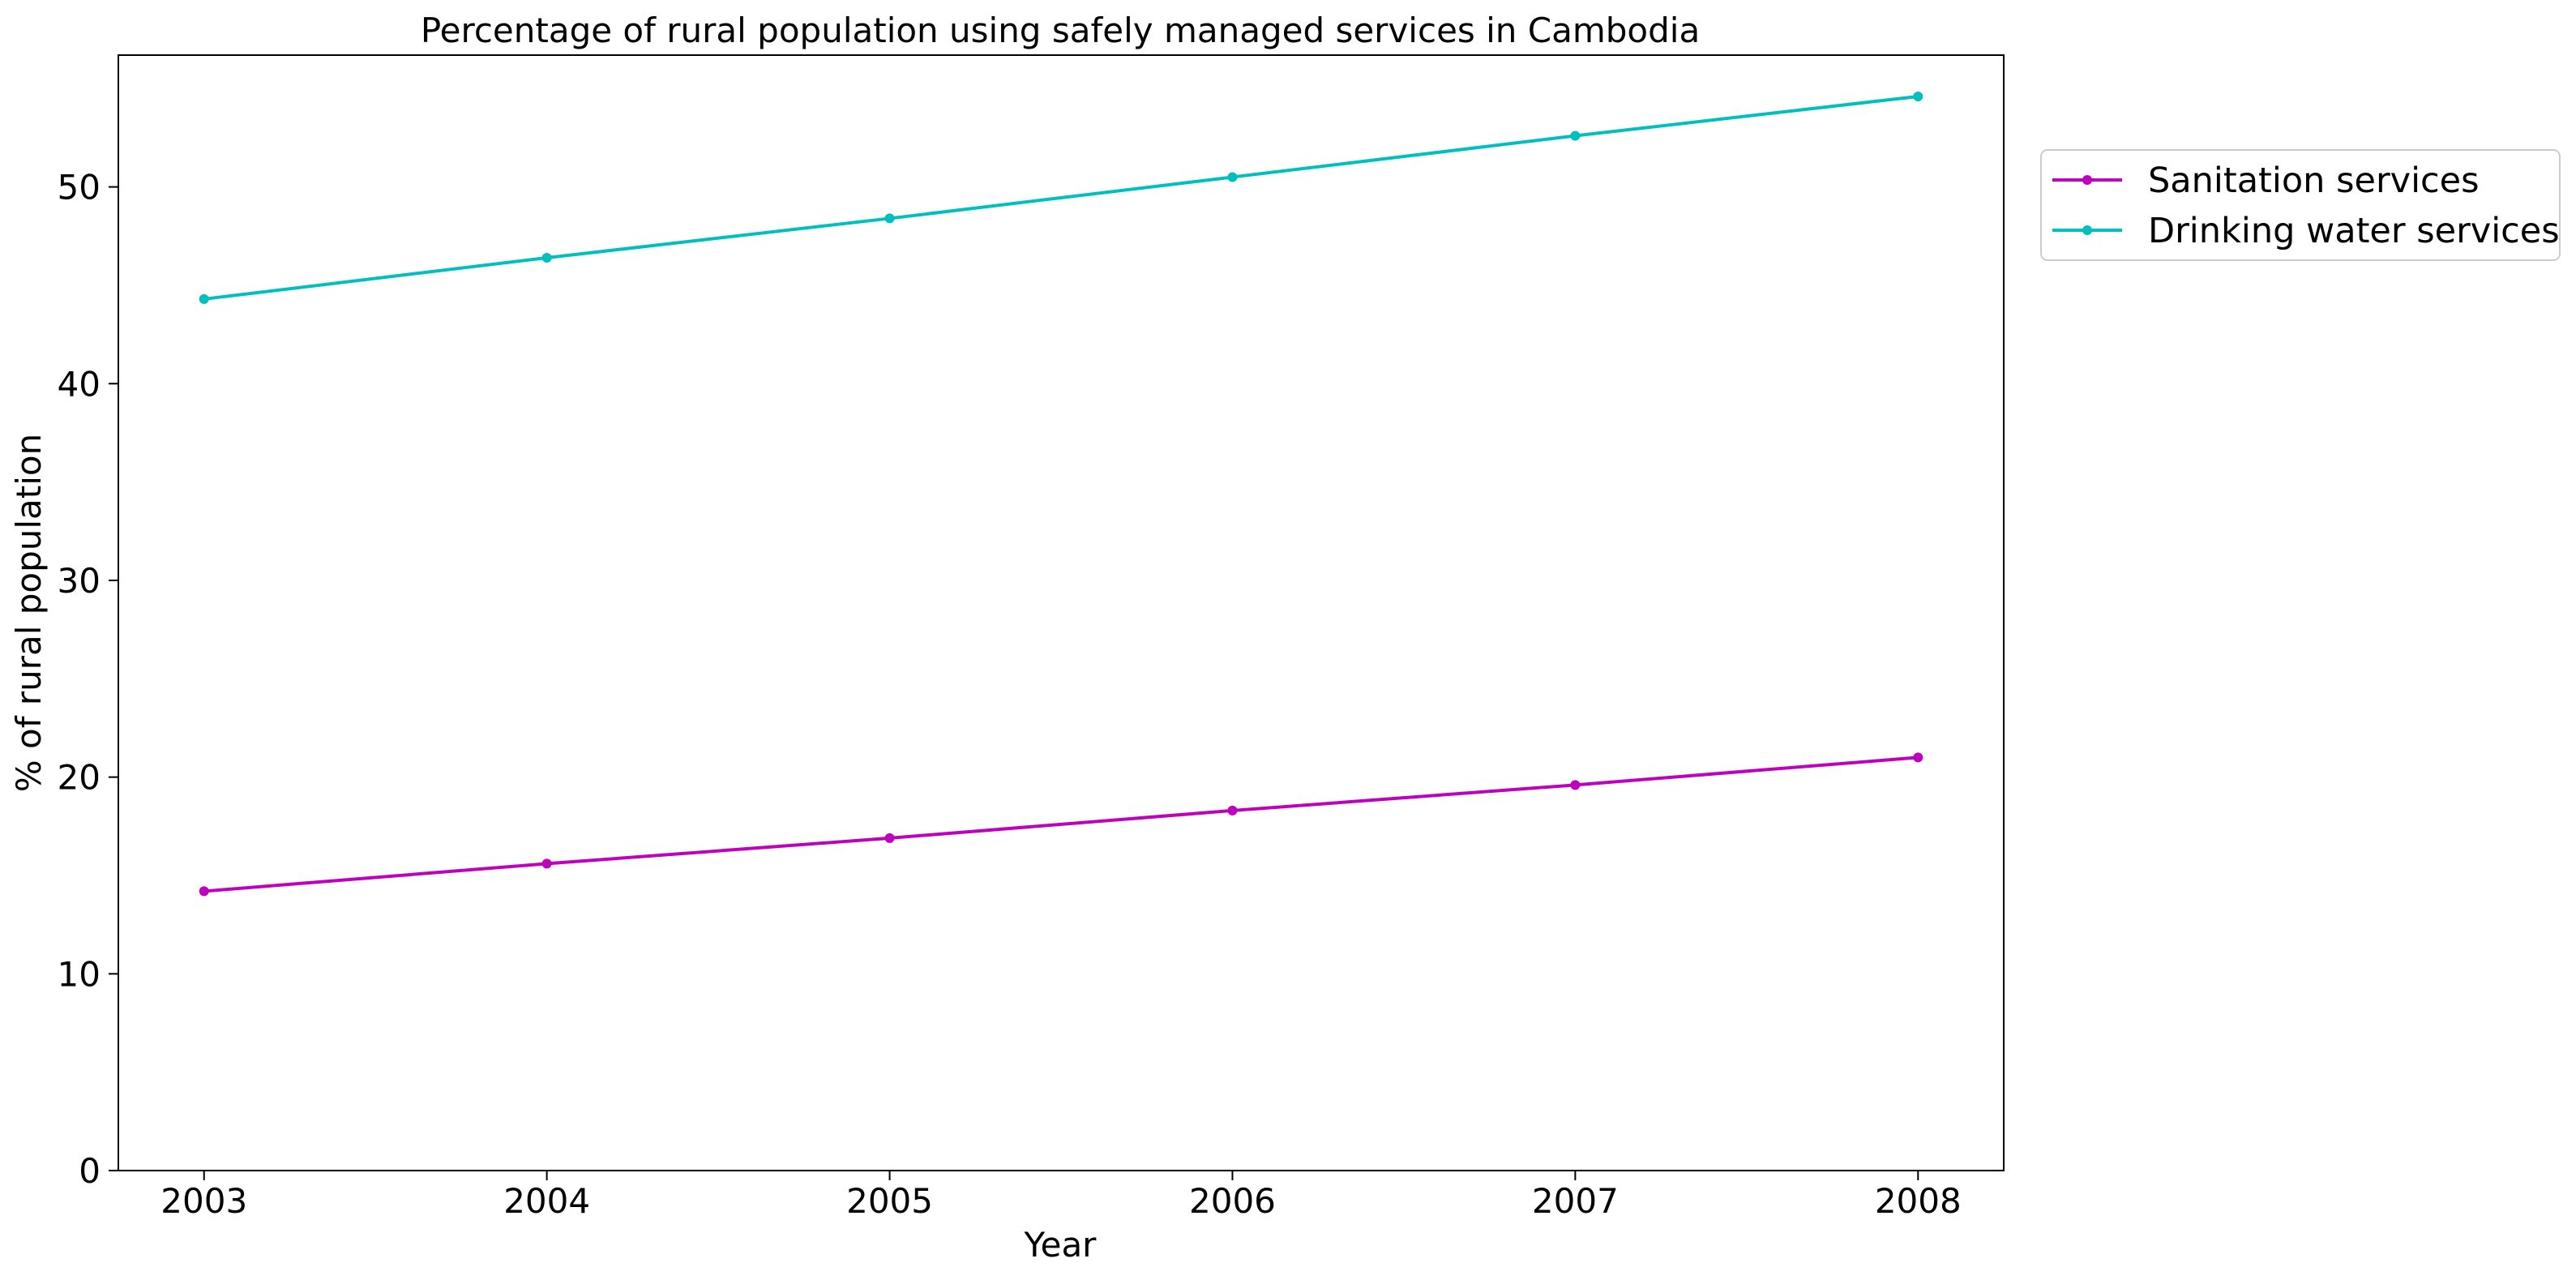 The height and width of the screenshot is (1280, 2576). What do you see at coordinates (1061, 1196) in the screenshot?
I see `x-axis: 2003 2004 2005 2006 2007 2008` at bounding box center [1061, 1196].